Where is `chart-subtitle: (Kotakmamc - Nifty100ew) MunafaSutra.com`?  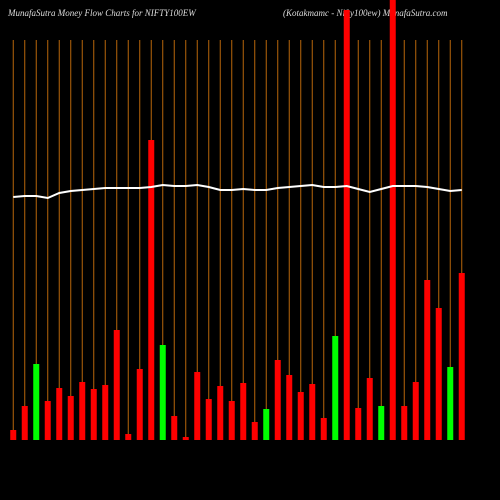 chart-subtitle: (Kotakmamc - Nifty100ew) MunafaSutra.com is located at coordinates (365, 13).